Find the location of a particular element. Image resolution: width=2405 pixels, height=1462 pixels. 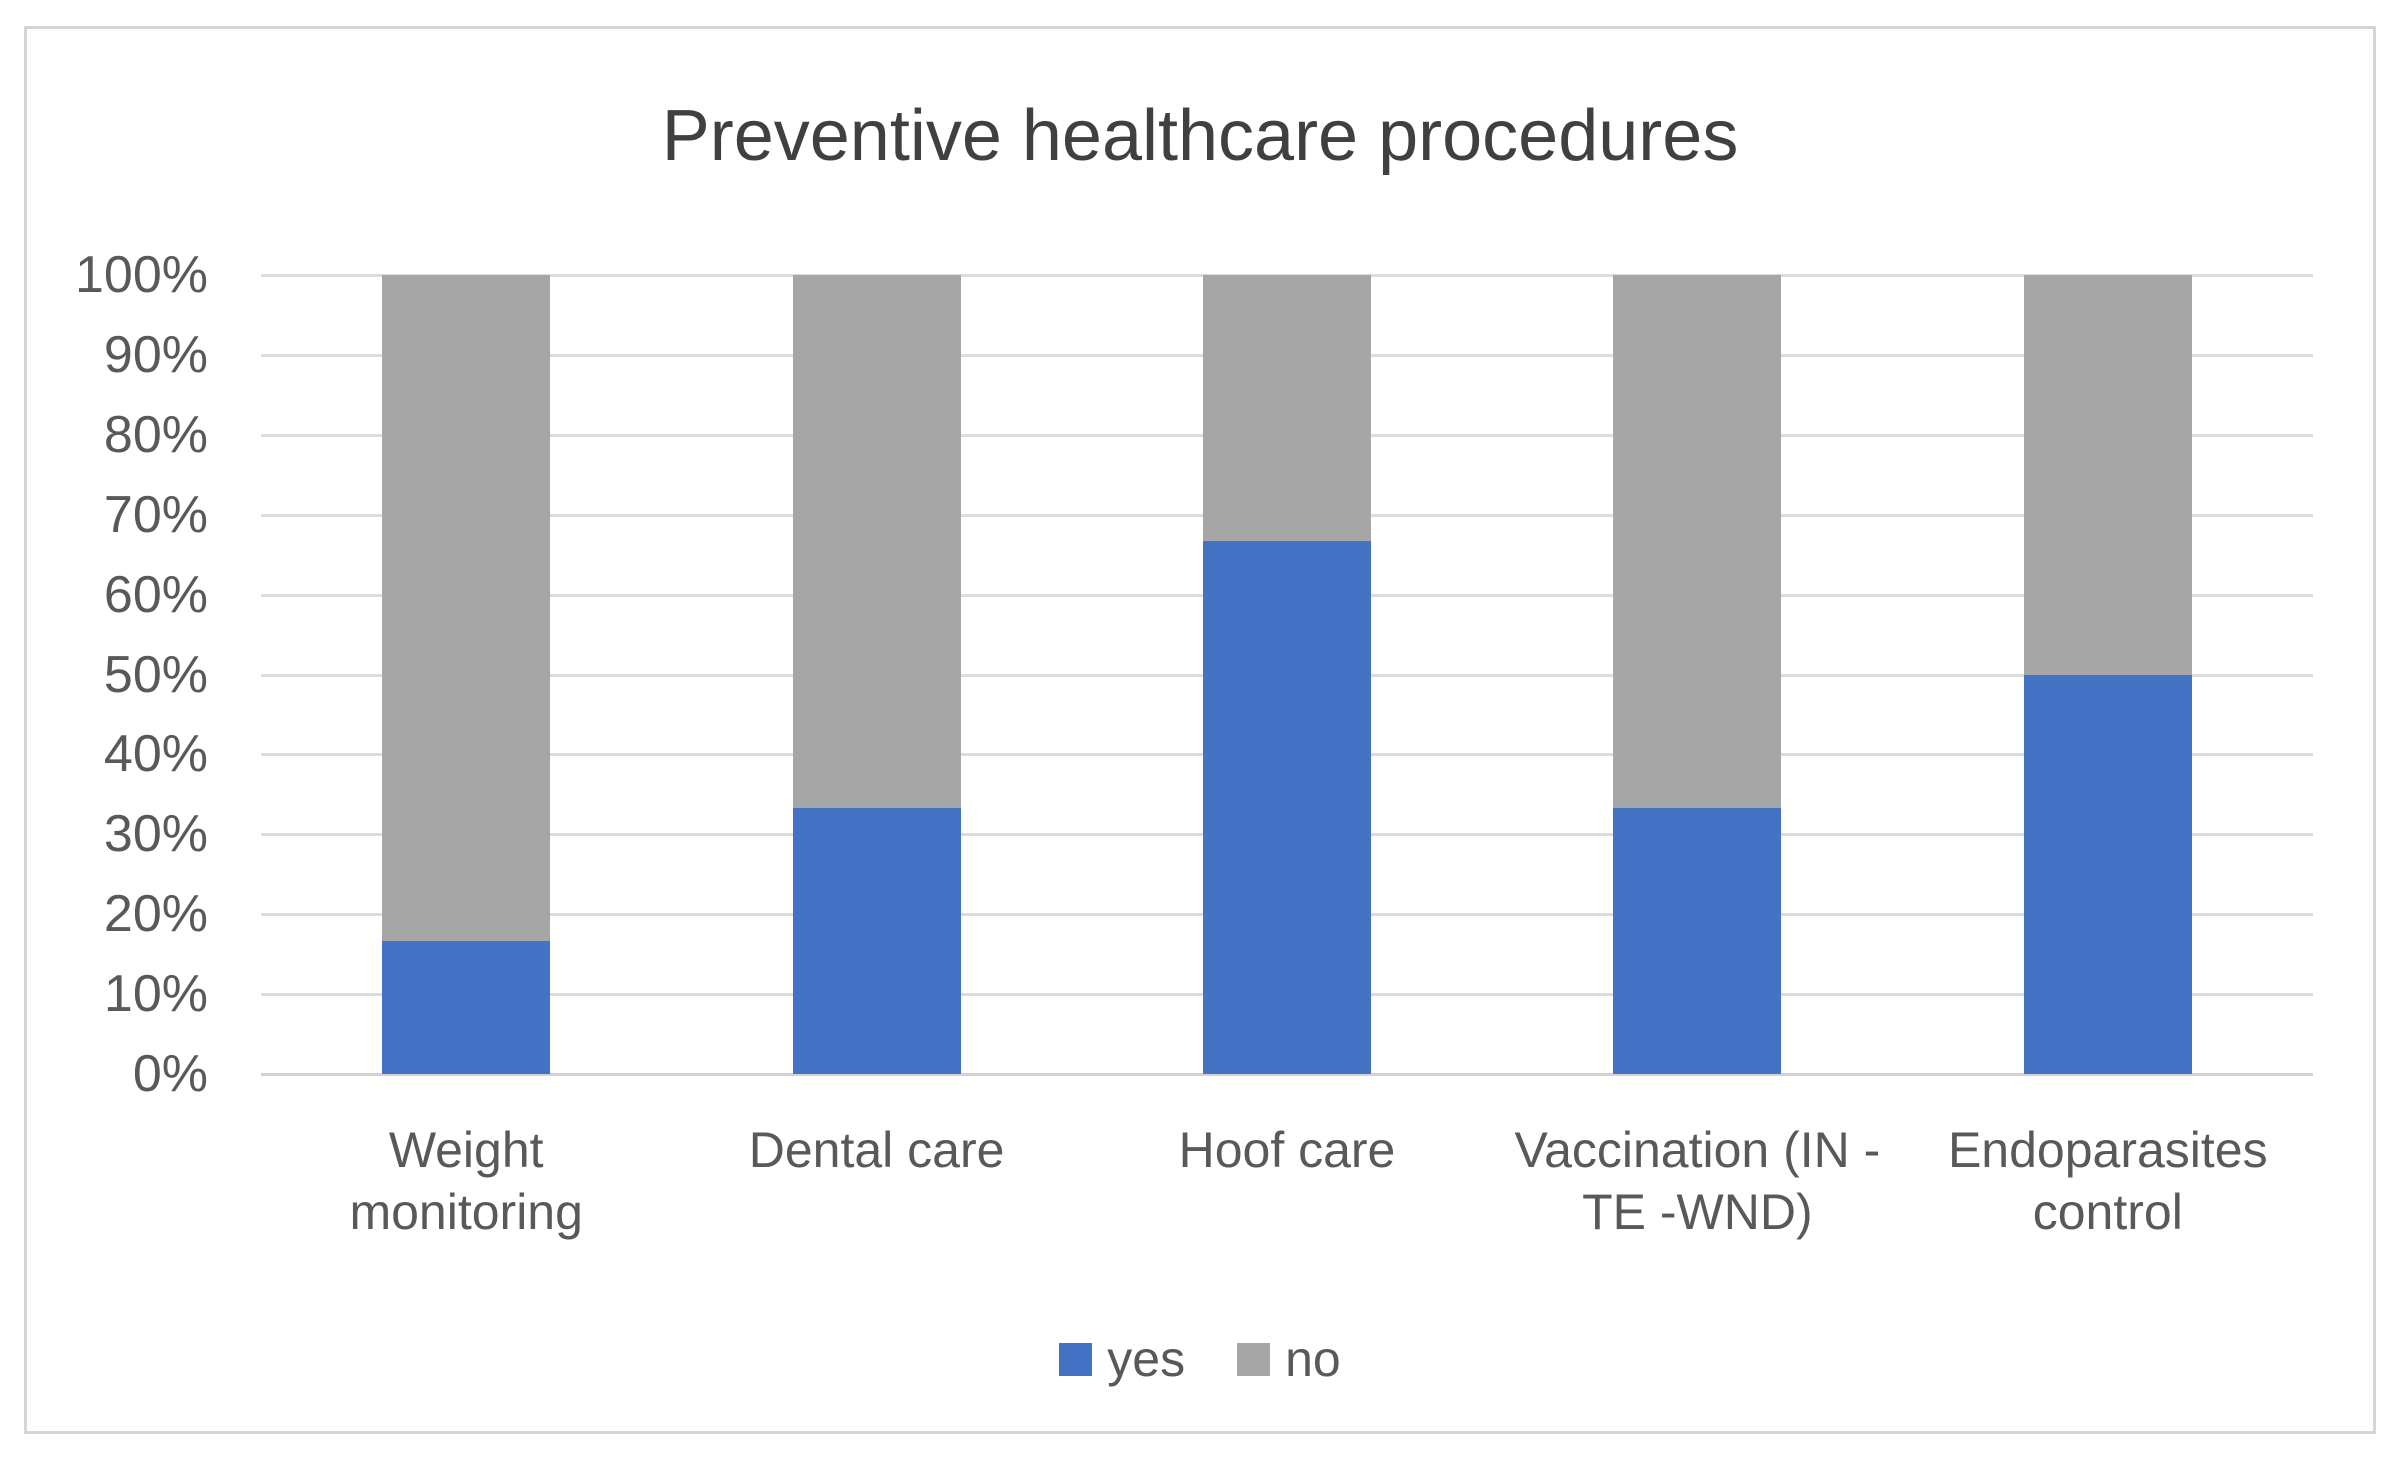

x-category-label-5: Endoparasites control is located at coordinates (2108, 1181).